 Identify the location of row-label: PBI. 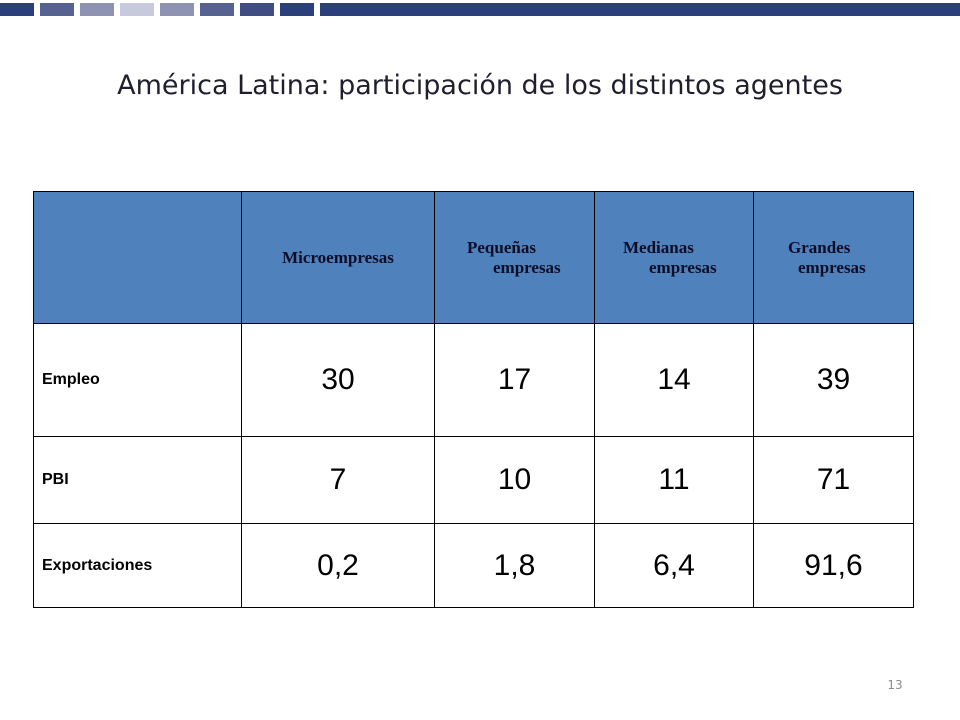
(137, 480).